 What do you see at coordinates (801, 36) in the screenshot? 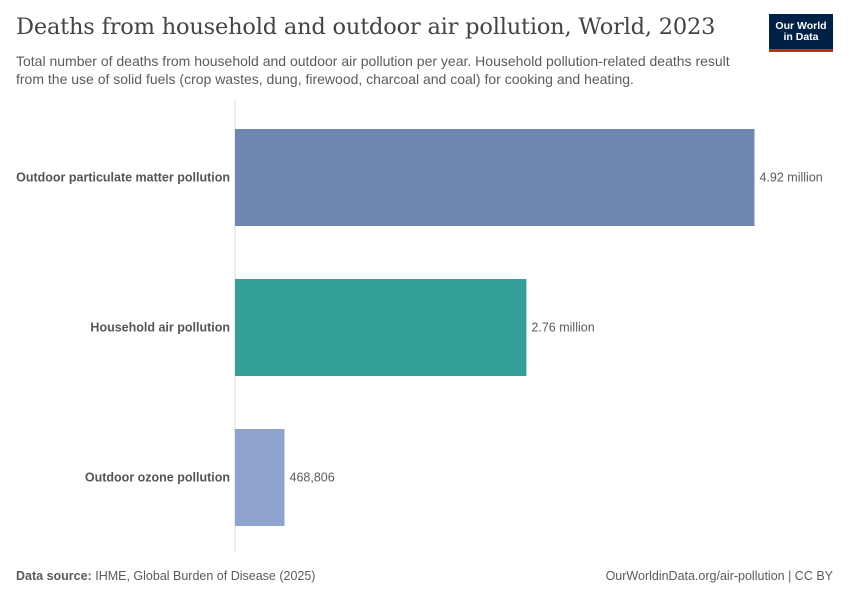
I see `logo-line-2: in Data` at bounding box center [801, 36].